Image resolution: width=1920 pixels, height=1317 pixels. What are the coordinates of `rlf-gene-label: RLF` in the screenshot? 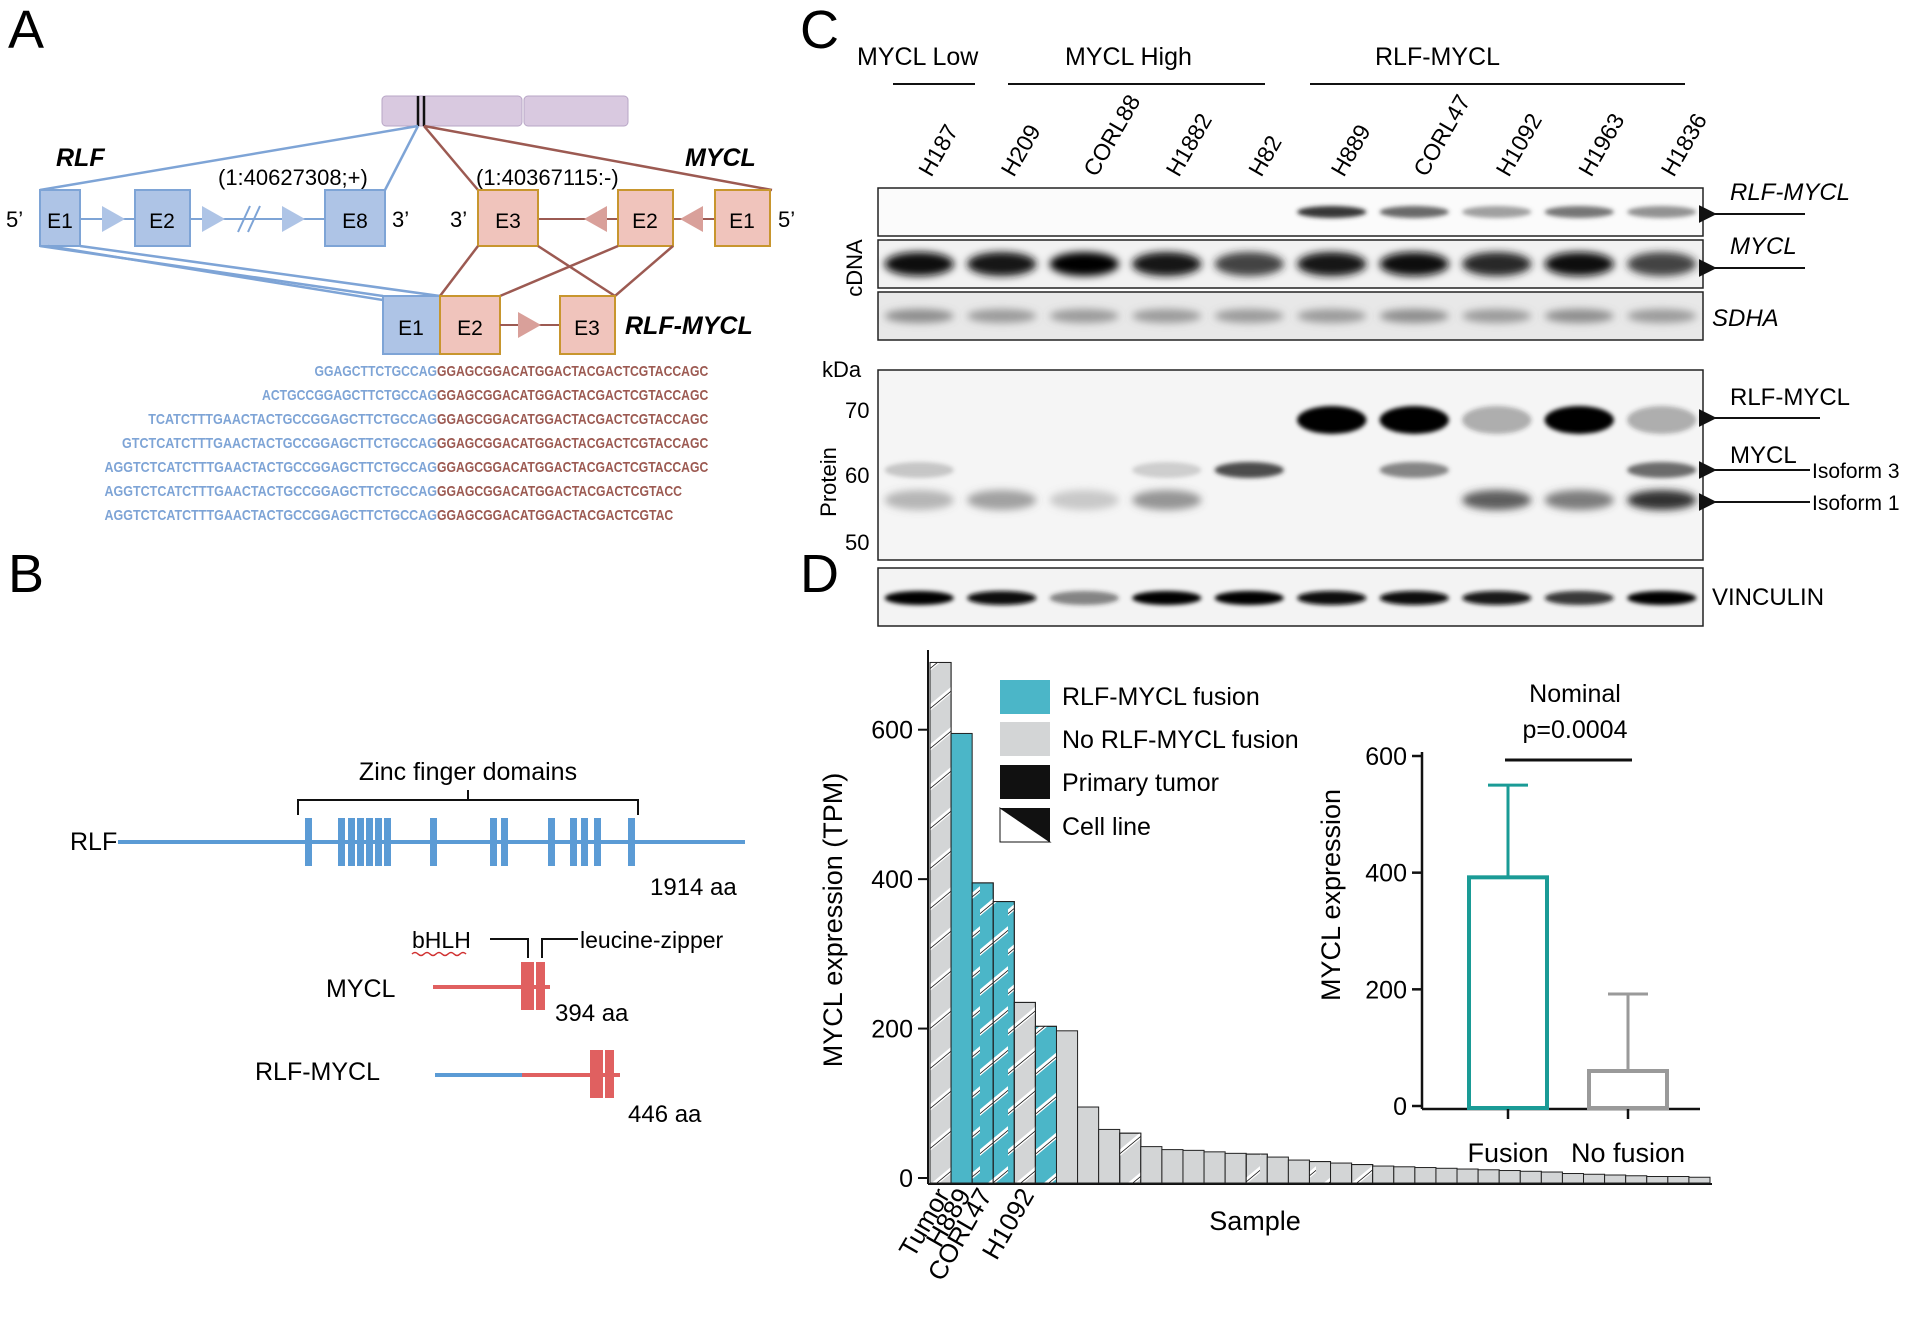 It's located at (80, 158).